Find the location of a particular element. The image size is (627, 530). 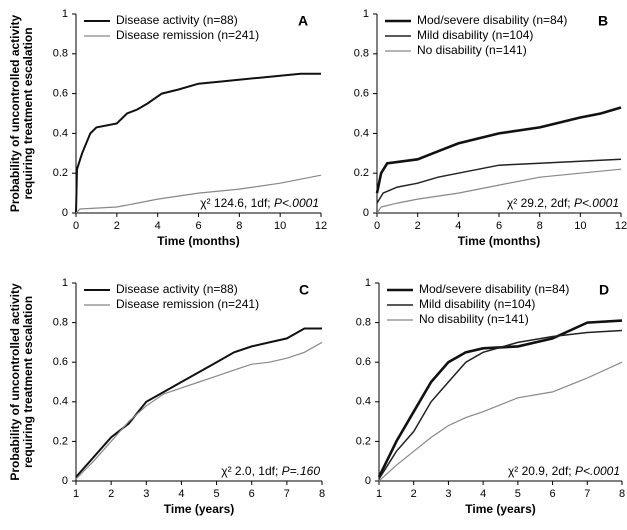

annotation: χ² 124.6, 1df; P<.0001 is located at coordinates (259, 203).